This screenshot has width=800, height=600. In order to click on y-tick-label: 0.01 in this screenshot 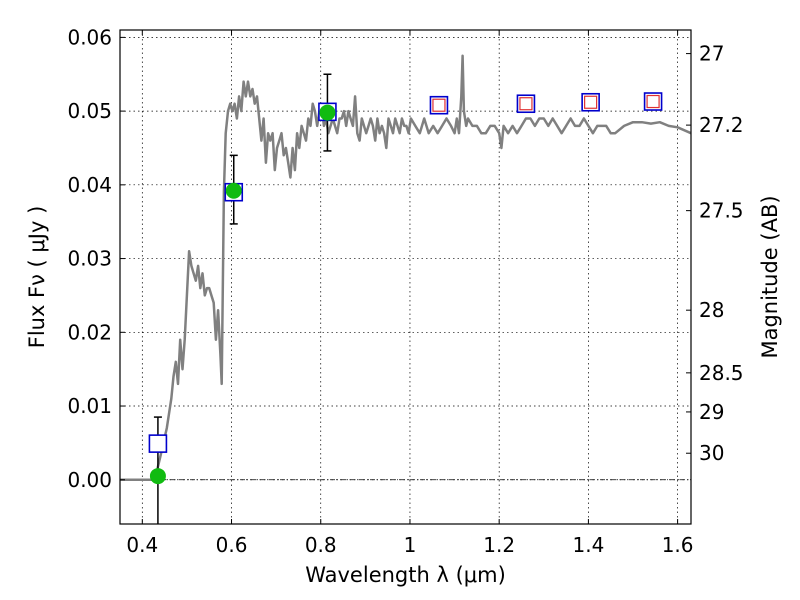, I will do `click(89, 406)`.